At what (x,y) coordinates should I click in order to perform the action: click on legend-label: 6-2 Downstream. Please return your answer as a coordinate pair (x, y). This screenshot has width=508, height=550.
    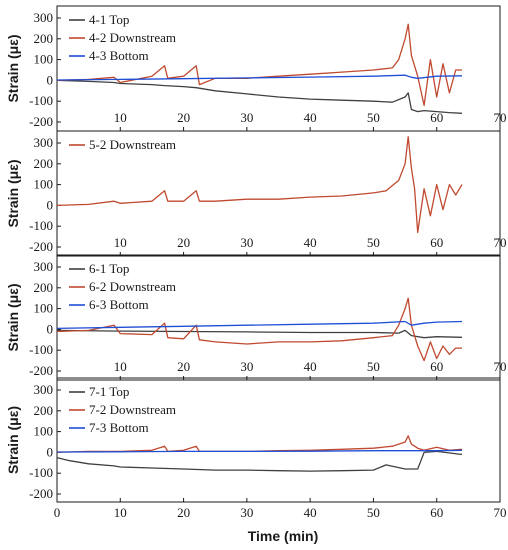
    Looking at the image, I should click on (132, 286).